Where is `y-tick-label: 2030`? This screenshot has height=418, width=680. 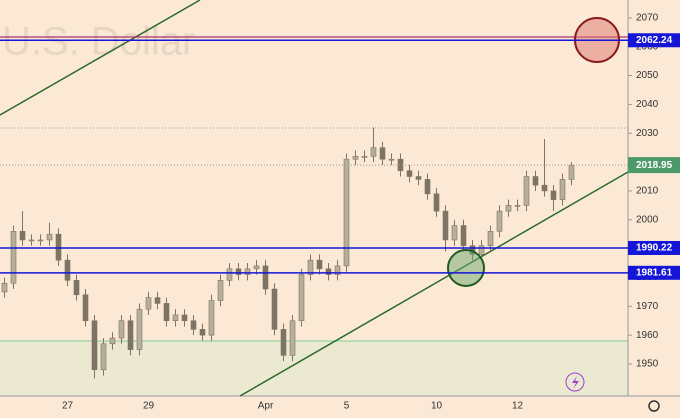
y-tick-label: 2030 is located at coordinates (647, 133).